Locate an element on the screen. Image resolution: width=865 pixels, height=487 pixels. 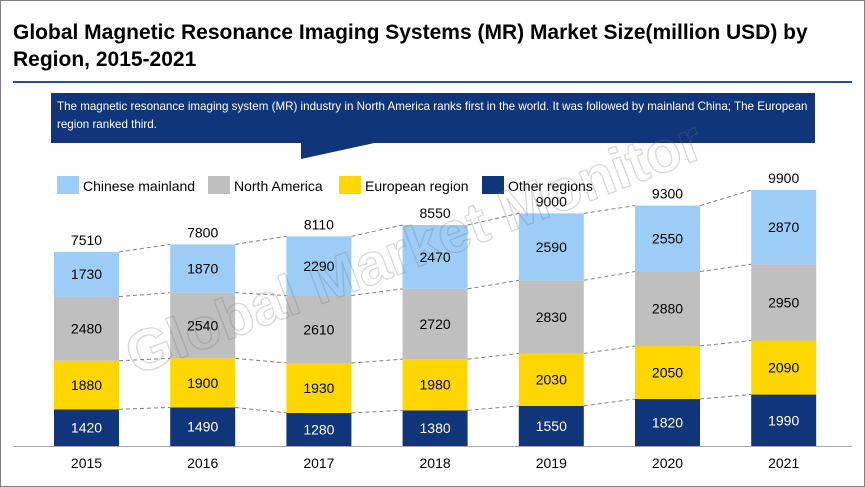
legend-label: European region is located at coordinates (417, 186).